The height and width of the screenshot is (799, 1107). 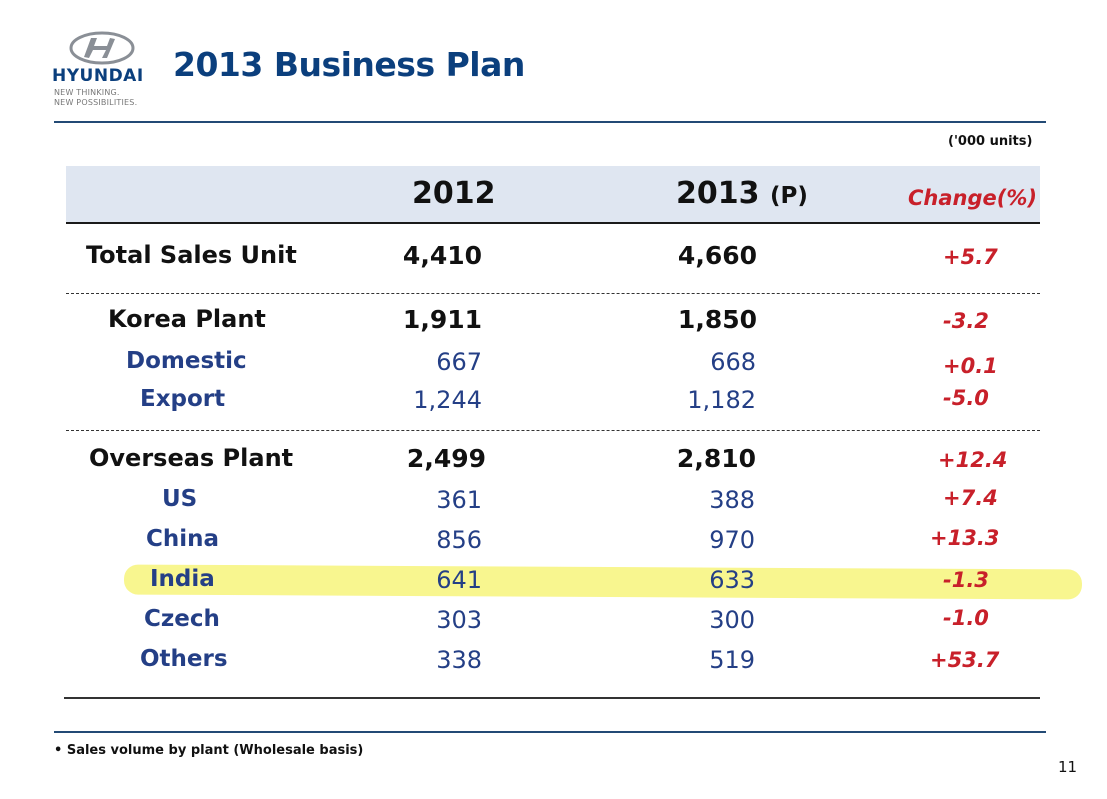 I want to click on value-change: +13.3, so click(x=965, y=538).